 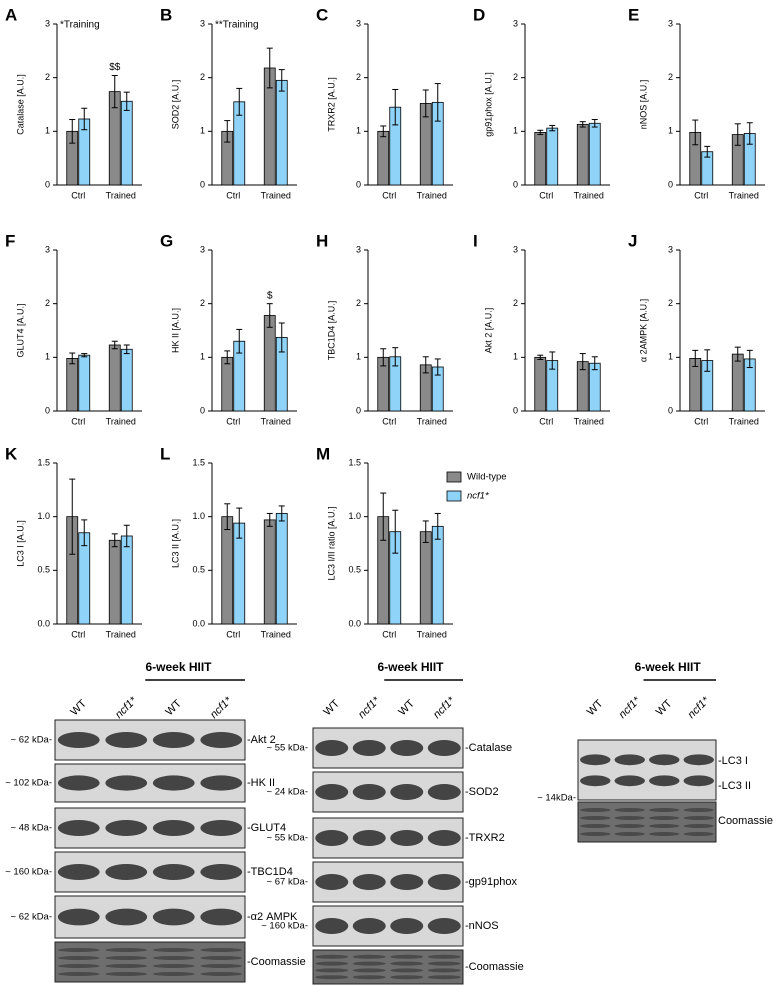 What do you see at coordinates (331, 543) in the screenshot?
I see `y-axis-label: LC3 I/II ratio [A.U.]` at bounding box center [331, 543].